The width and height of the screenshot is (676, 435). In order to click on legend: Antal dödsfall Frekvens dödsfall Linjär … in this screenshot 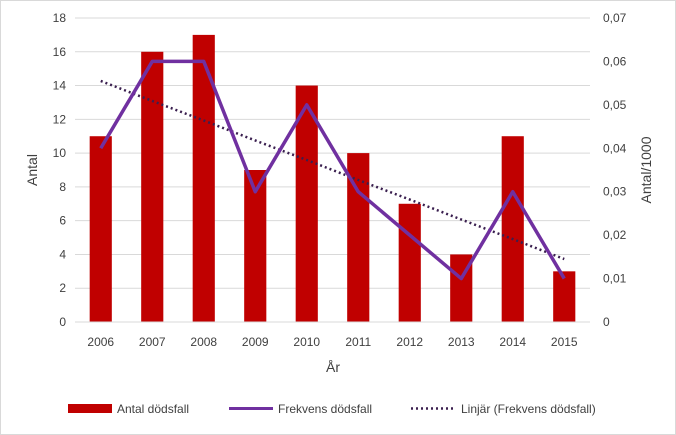, I will do `click(332, 409)`.